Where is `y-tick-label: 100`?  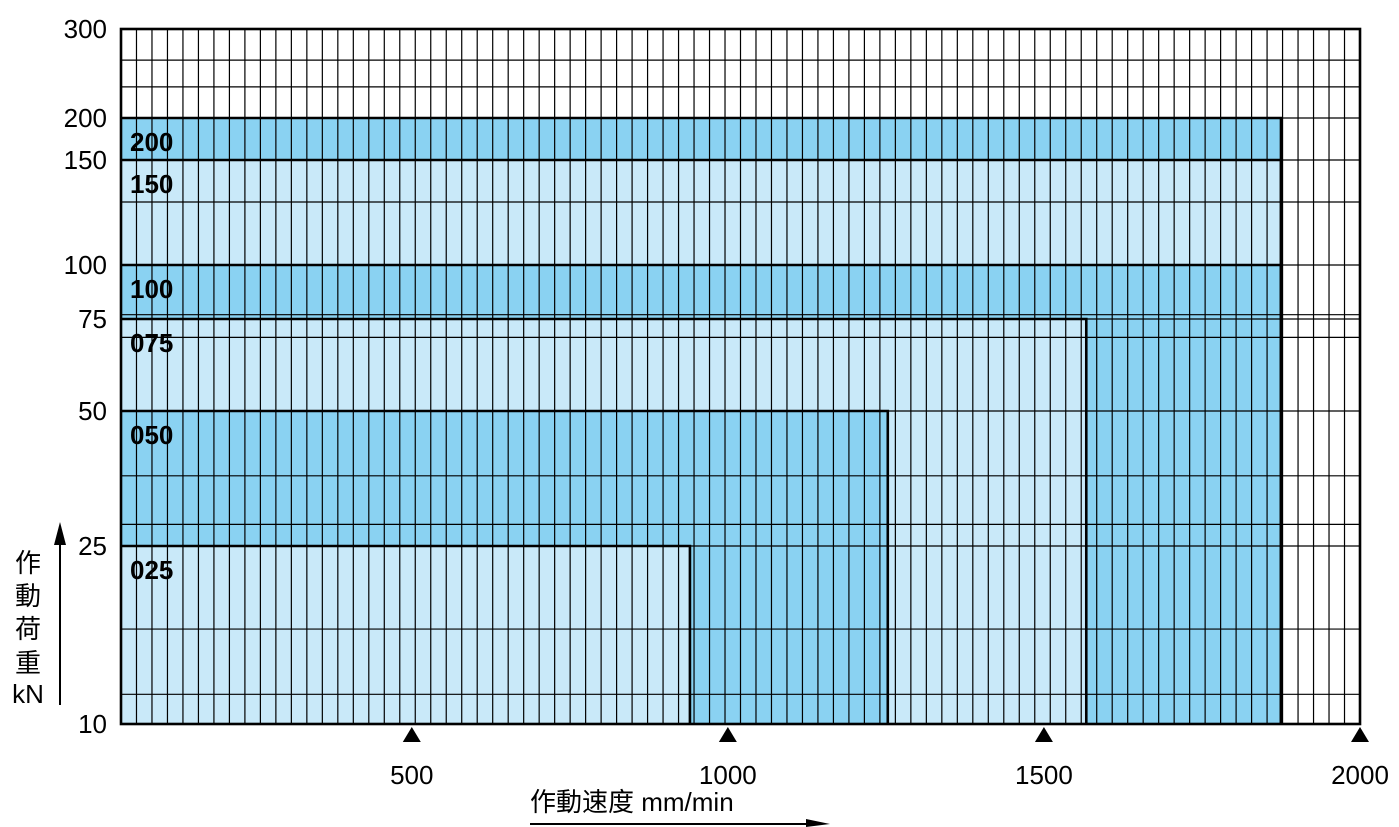 y-tick-label: 100 is located at coordinates (85, 265).